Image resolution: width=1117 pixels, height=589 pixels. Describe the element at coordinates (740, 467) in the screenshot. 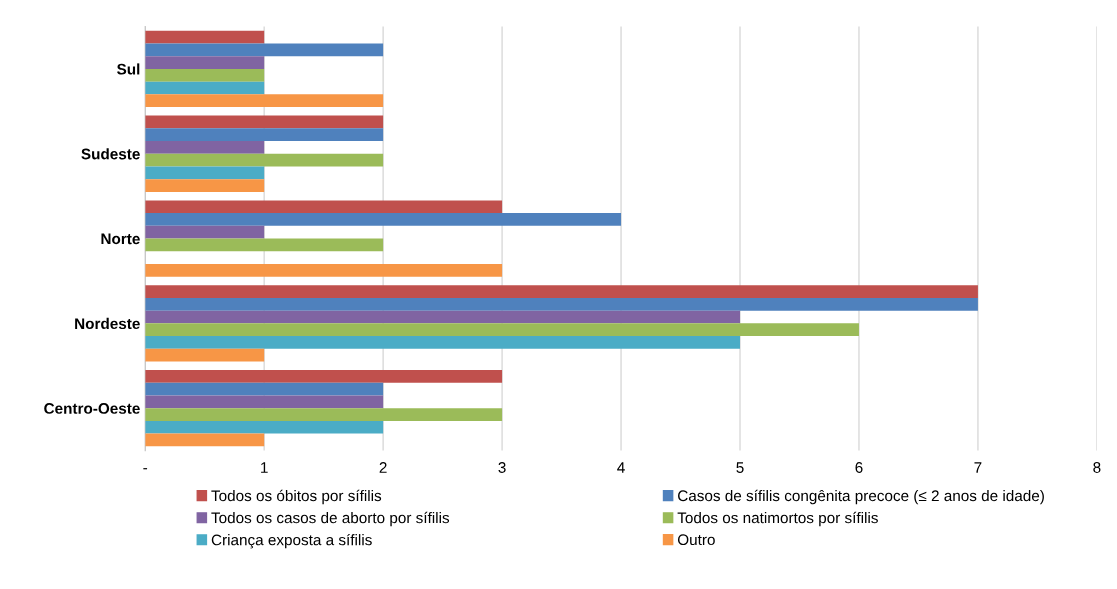

I see `x-tick-label: 5` at that location.